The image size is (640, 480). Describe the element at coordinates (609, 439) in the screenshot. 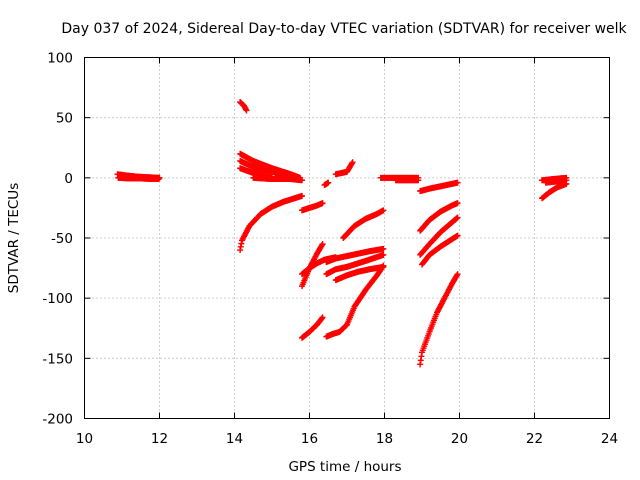

I see `x-tick-label: 24` at that location.